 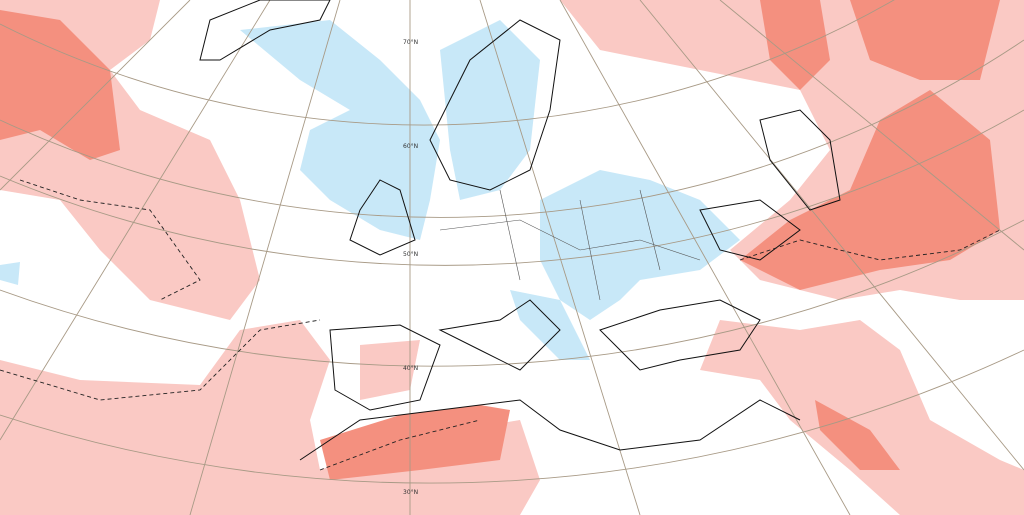 What do you see at coordinates (382, 217) in the screenshot?
I see `british-isles` at bounding box center [382, 217].